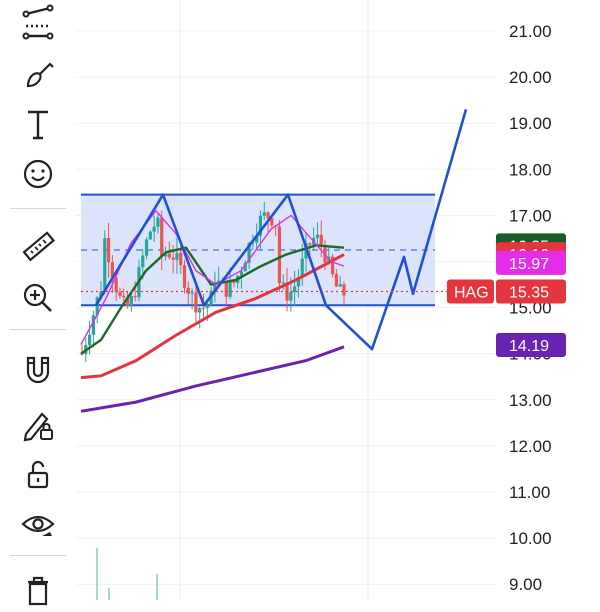 Image resolution: width=600 pixels, height=612 pixels. I want to click on price-badge-label: 14.19, so click(529, 346).